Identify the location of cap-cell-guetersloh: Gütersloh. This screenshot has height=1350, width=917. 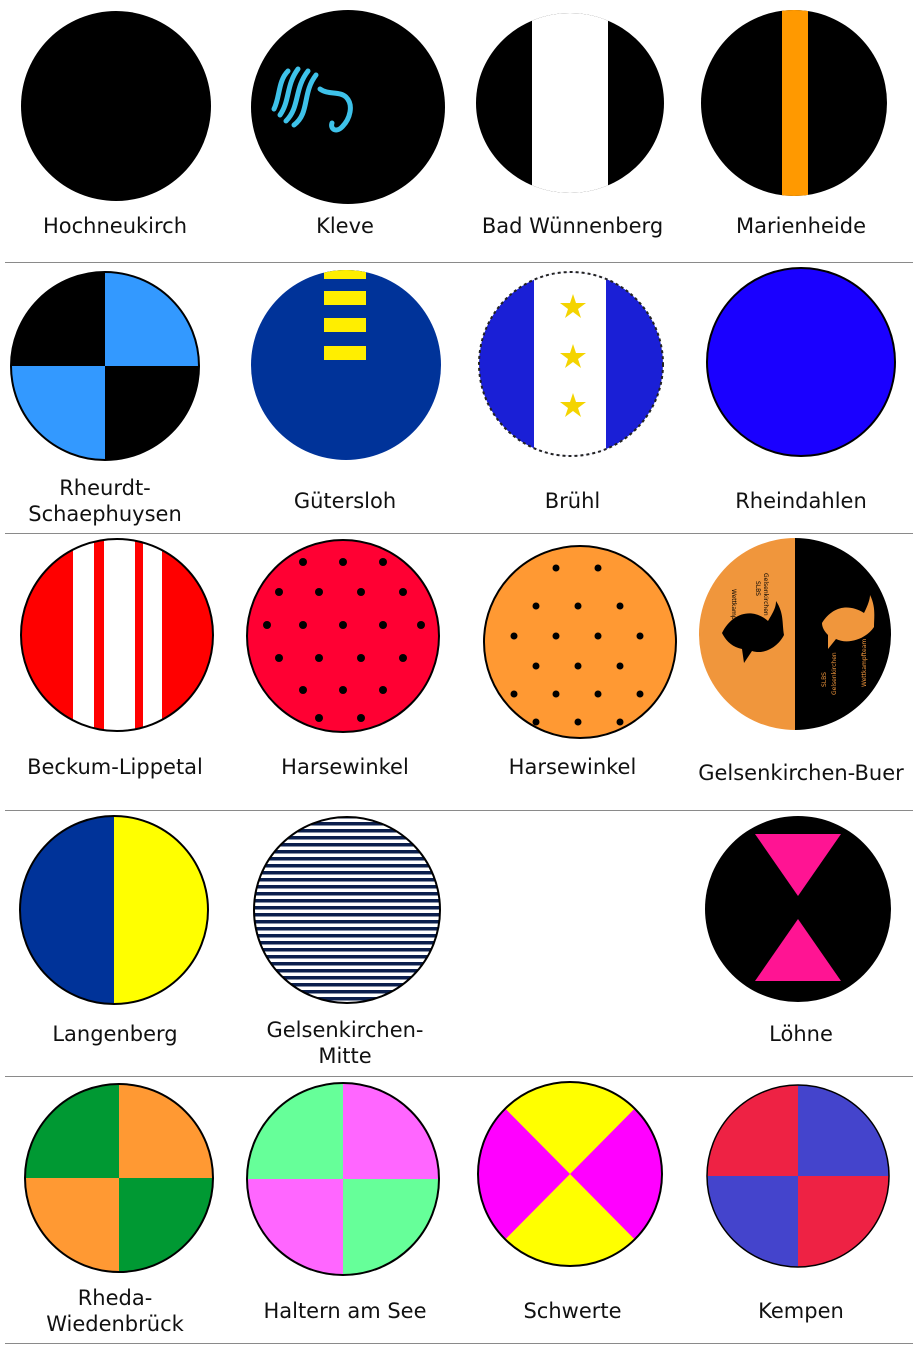
(345, 398).